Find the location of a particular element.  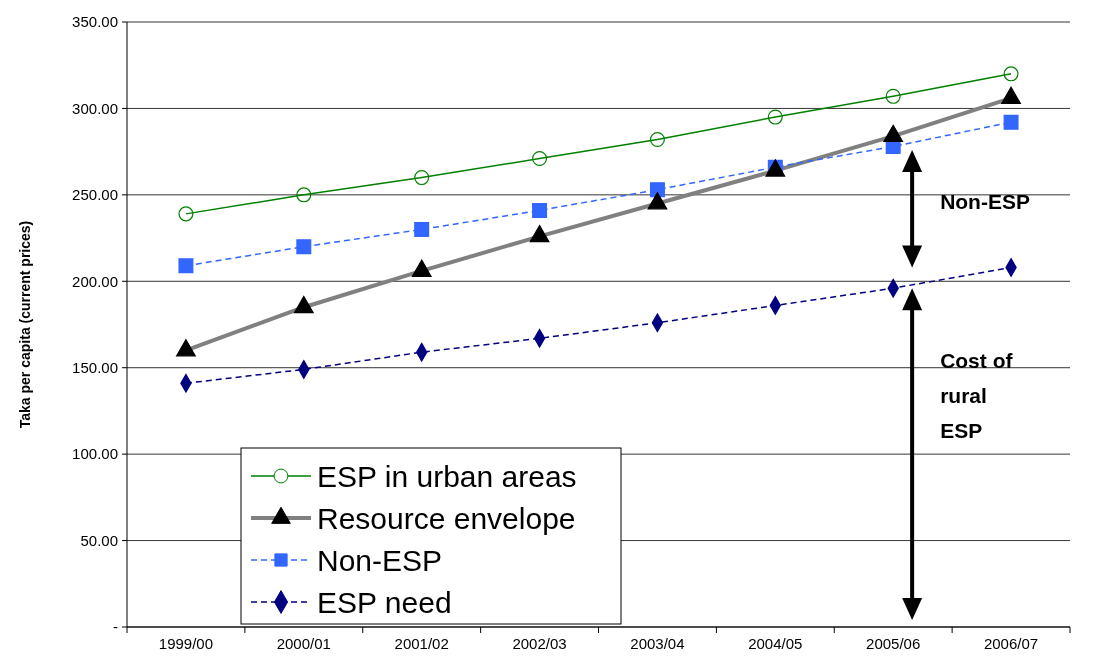

y-tick-label: 150.00 is located at coordinates (95, 367).